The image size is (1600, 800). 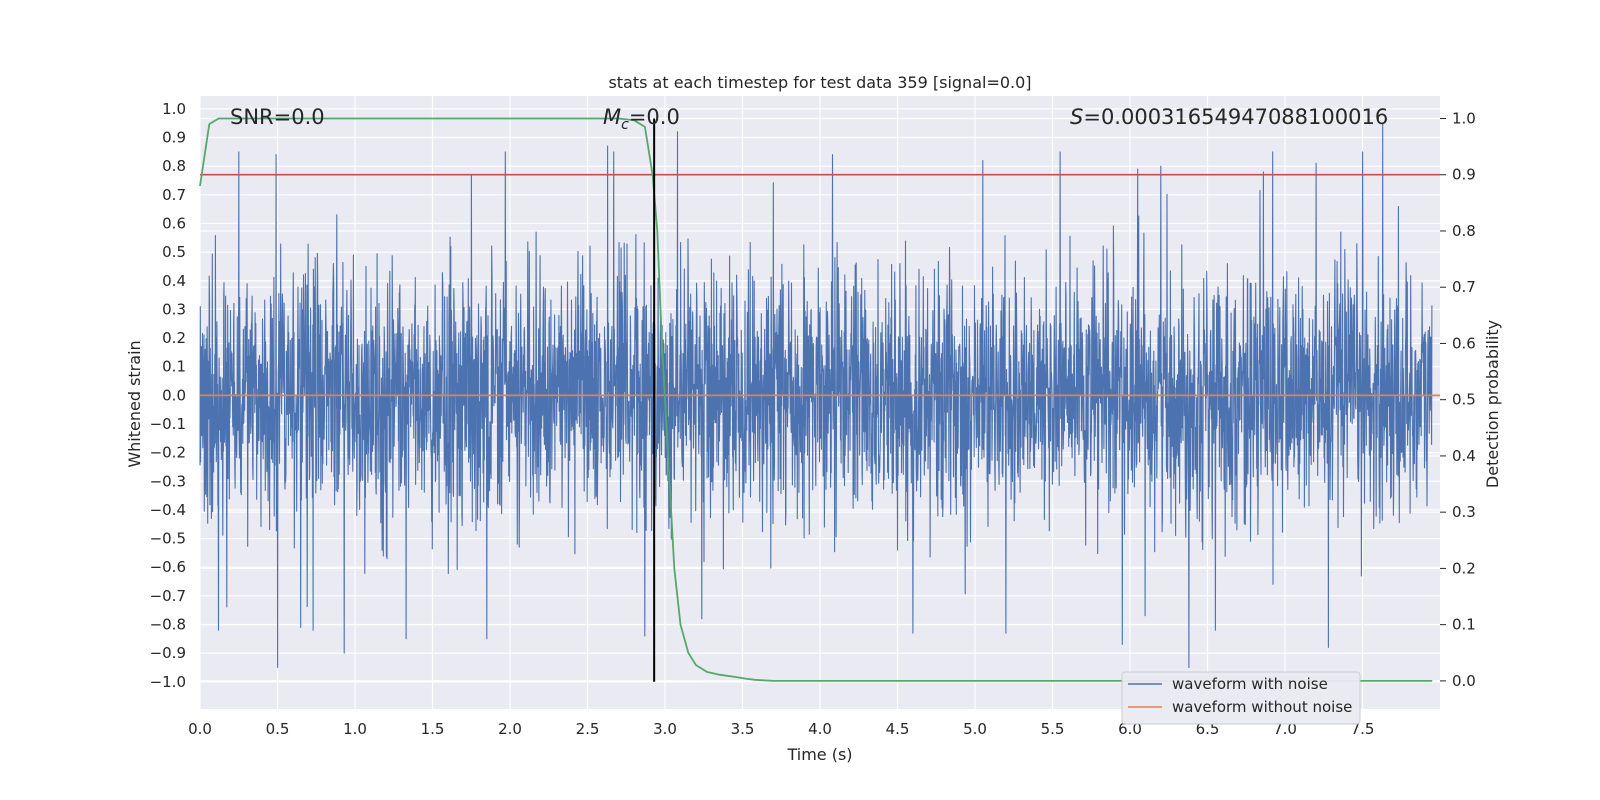 I want to click on x-tick-label: 0.5, so click(x=278, y=729).